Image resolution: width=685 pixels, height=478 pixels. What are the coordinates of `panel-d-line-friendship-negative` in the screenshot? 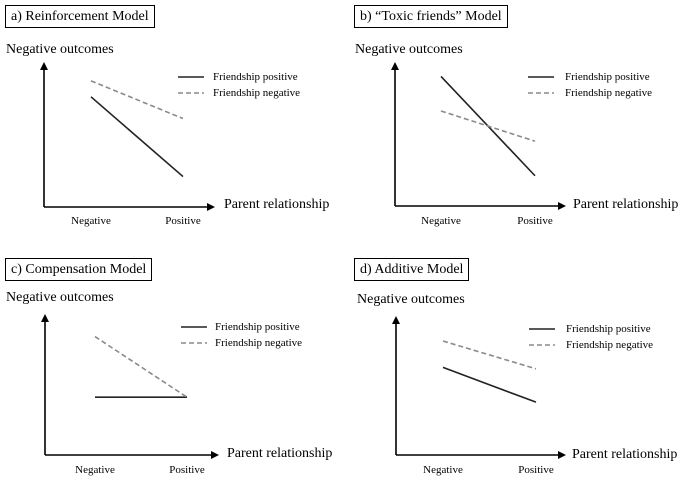 It's located at (489, 355).